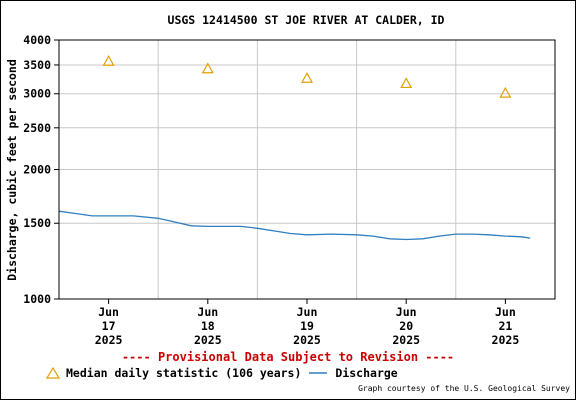 Image resolution: width=576 pixels, height=400 pixels. Describe the element at coordinates (37, 65) in the screenshot. I see `y-tick-label: 3500` at that location.